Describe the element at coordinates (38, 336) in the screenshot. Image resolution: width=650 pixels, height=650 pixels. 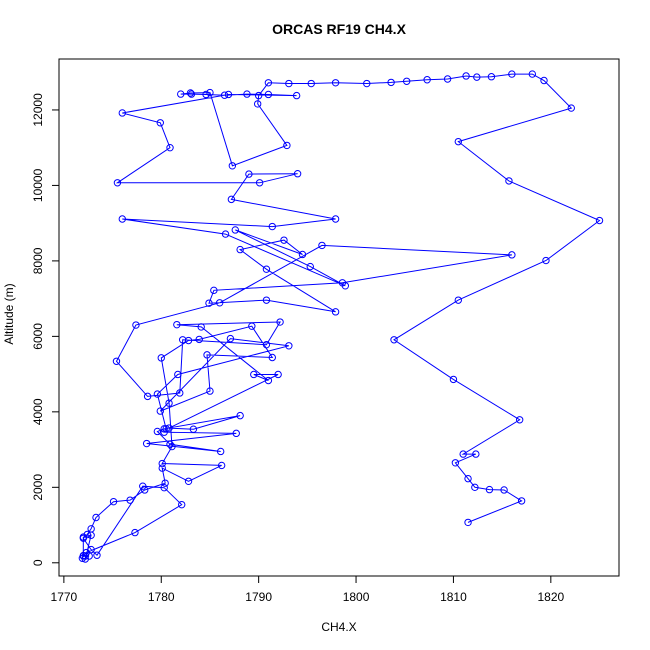
I see `y-tick-label: 6000` at that location.